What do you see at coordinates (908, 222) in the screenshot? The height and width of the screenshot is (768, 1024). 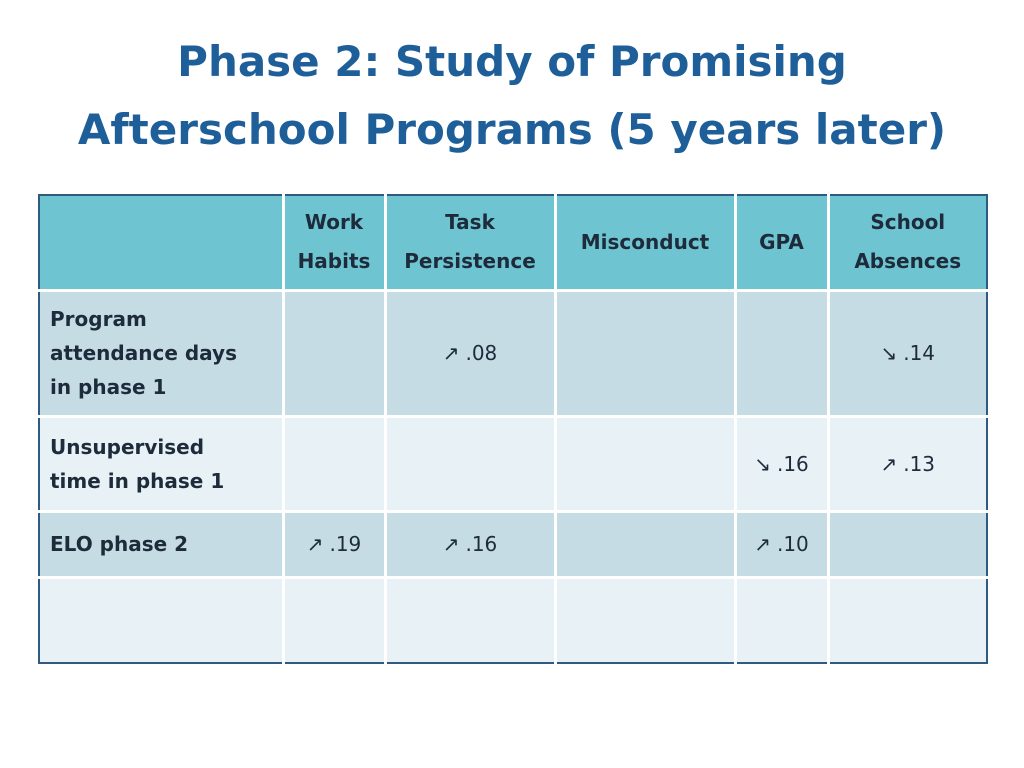 I see `header-school-absences-line-1: School` at bounding box center [908, 222].